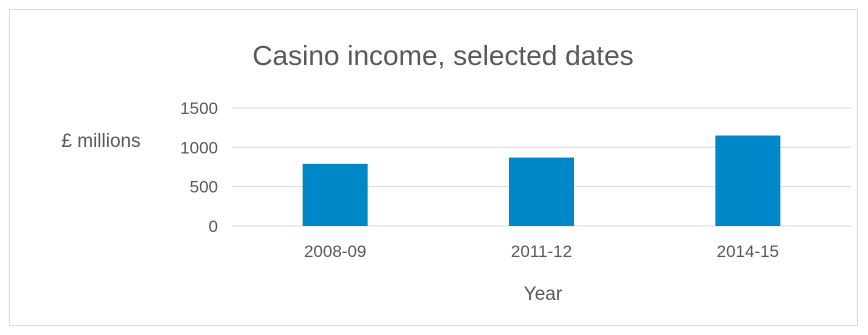 The image size is (868, 335). I want to click on x-axis-tick-labels: 2008-09 2011-12 2014-15, so click(541, 251).